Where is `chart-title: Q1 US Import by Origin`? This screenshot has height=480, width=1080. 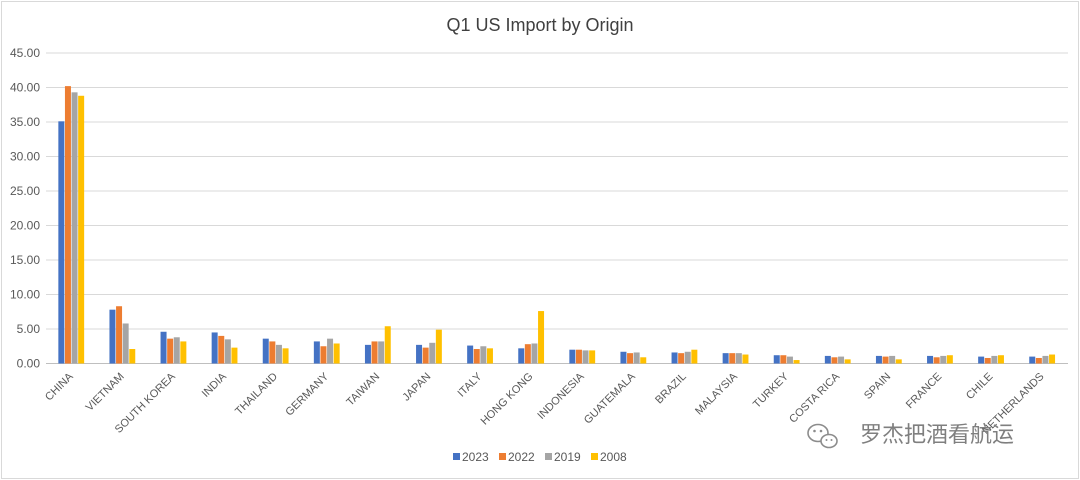 chart-title: Q1 US Import by Origin is located at coordinates (539, 25).